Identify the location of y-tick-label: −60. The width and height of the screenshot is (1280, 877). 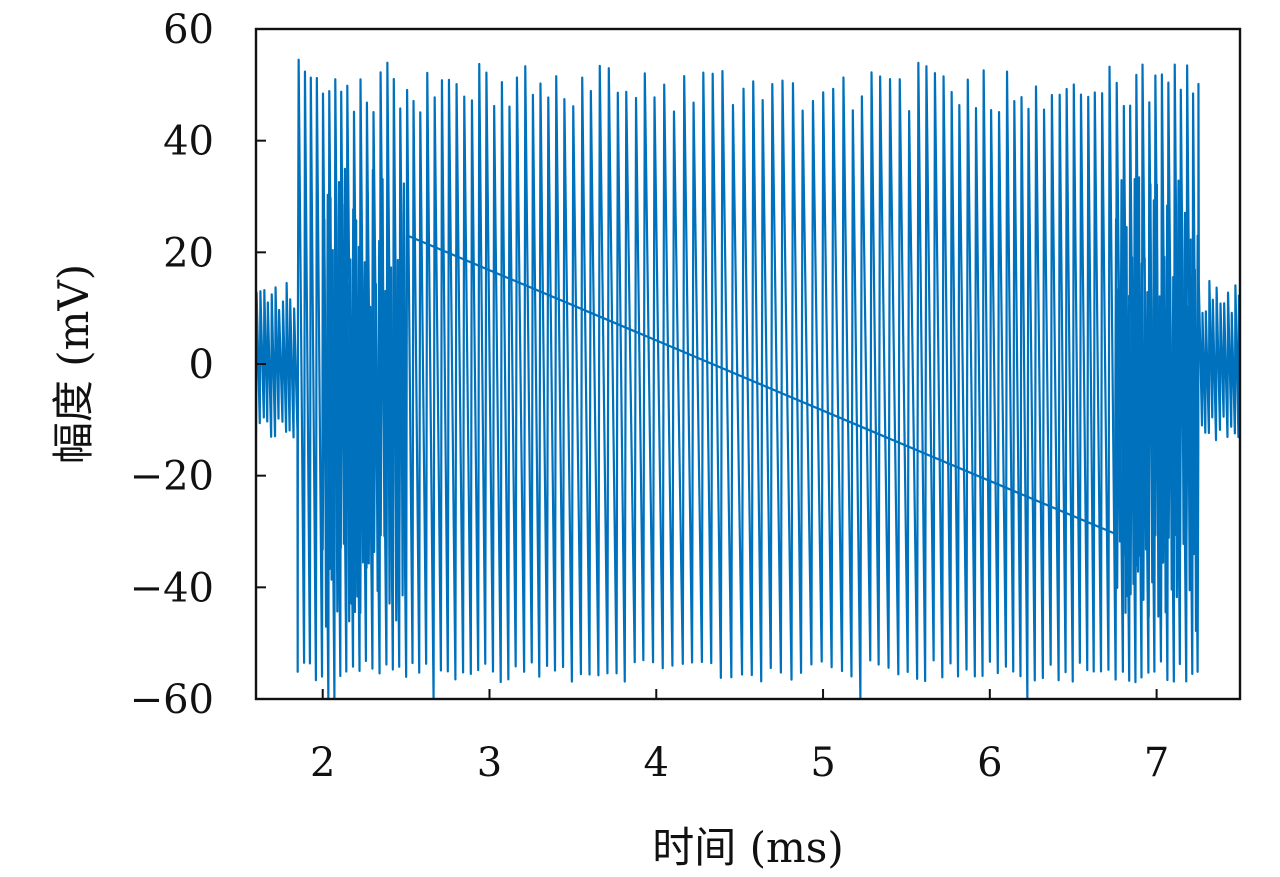
(172, 700).